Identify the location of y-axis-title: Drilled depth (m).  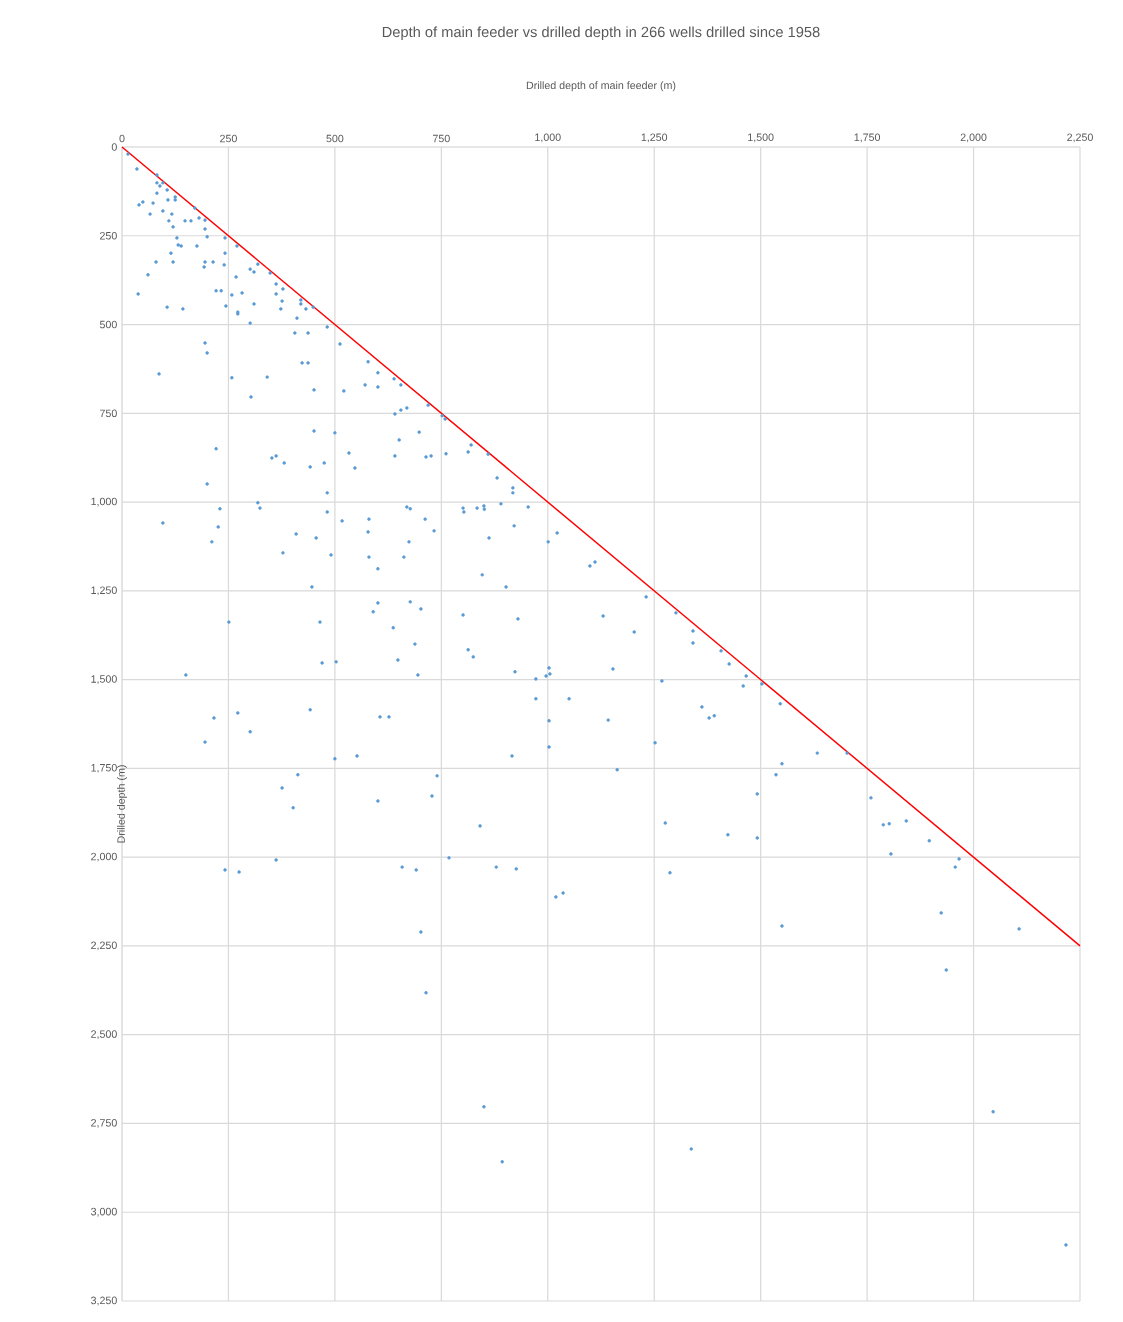
(122, 804).